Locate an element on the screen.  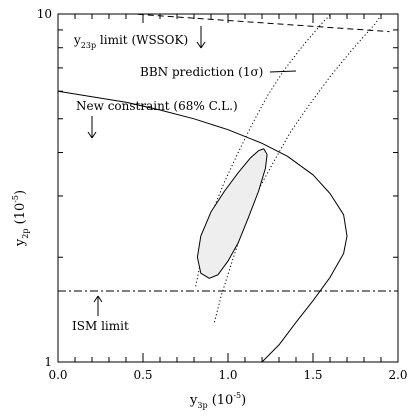
bbn-leader-line is located at coordinates (283, 71).